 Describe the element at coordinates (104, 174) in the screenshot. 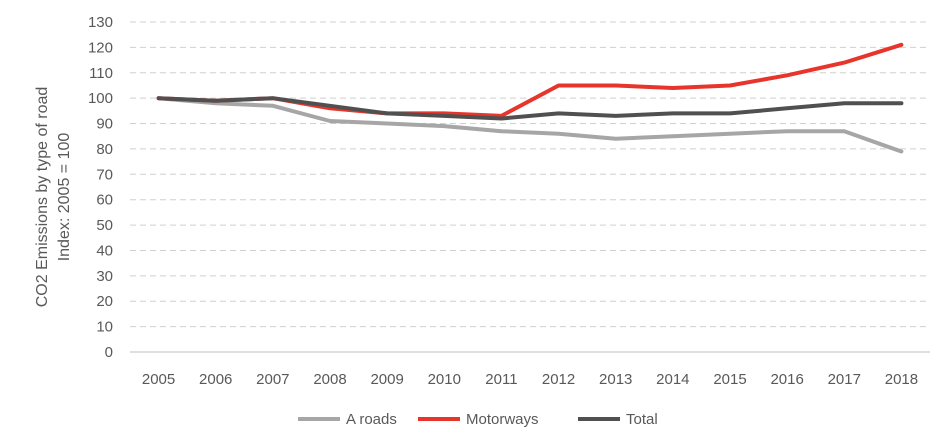

I see `y-tick-label: 70` at that location.